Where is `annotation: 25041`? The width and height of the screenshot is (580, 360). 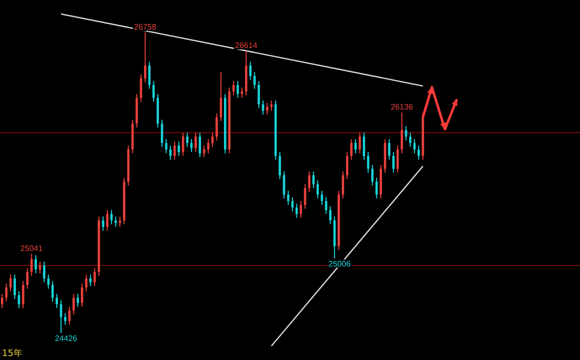
annotation: 25041 is located at coordinates (32, 248).